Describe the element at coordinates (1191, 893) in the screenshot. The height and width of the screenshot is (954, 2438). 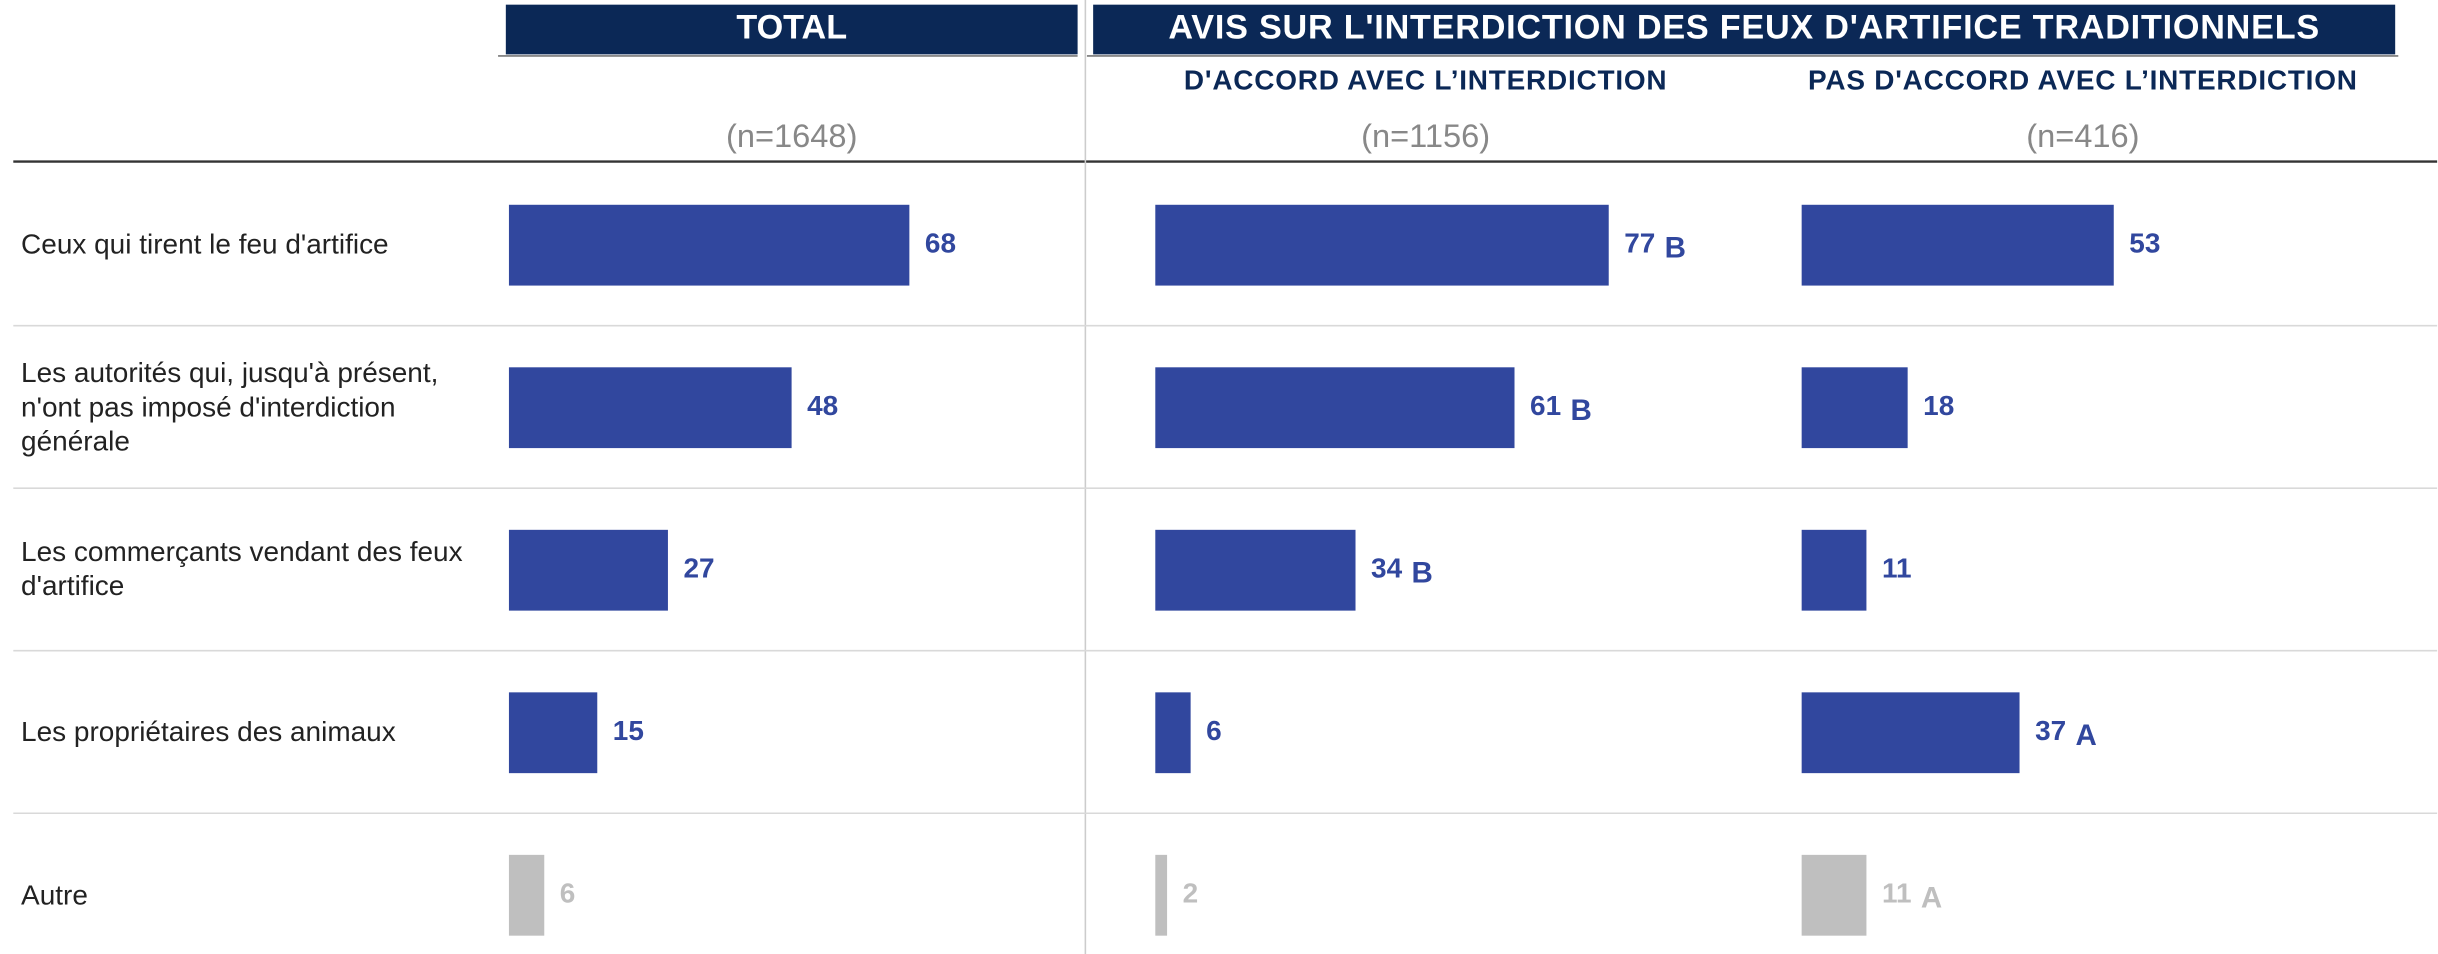
I see `value-label: 2` at that location.